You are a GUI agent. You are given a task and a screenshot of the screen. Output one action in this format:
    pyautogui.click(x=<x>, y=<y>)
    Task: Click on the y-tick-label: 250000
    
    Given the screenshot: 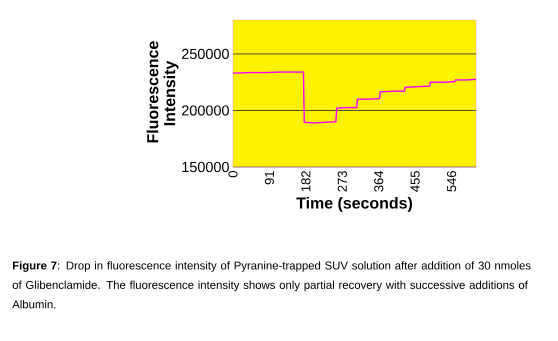 What is the action you would take?
    pyautogui.click(x=205, y=54)
    